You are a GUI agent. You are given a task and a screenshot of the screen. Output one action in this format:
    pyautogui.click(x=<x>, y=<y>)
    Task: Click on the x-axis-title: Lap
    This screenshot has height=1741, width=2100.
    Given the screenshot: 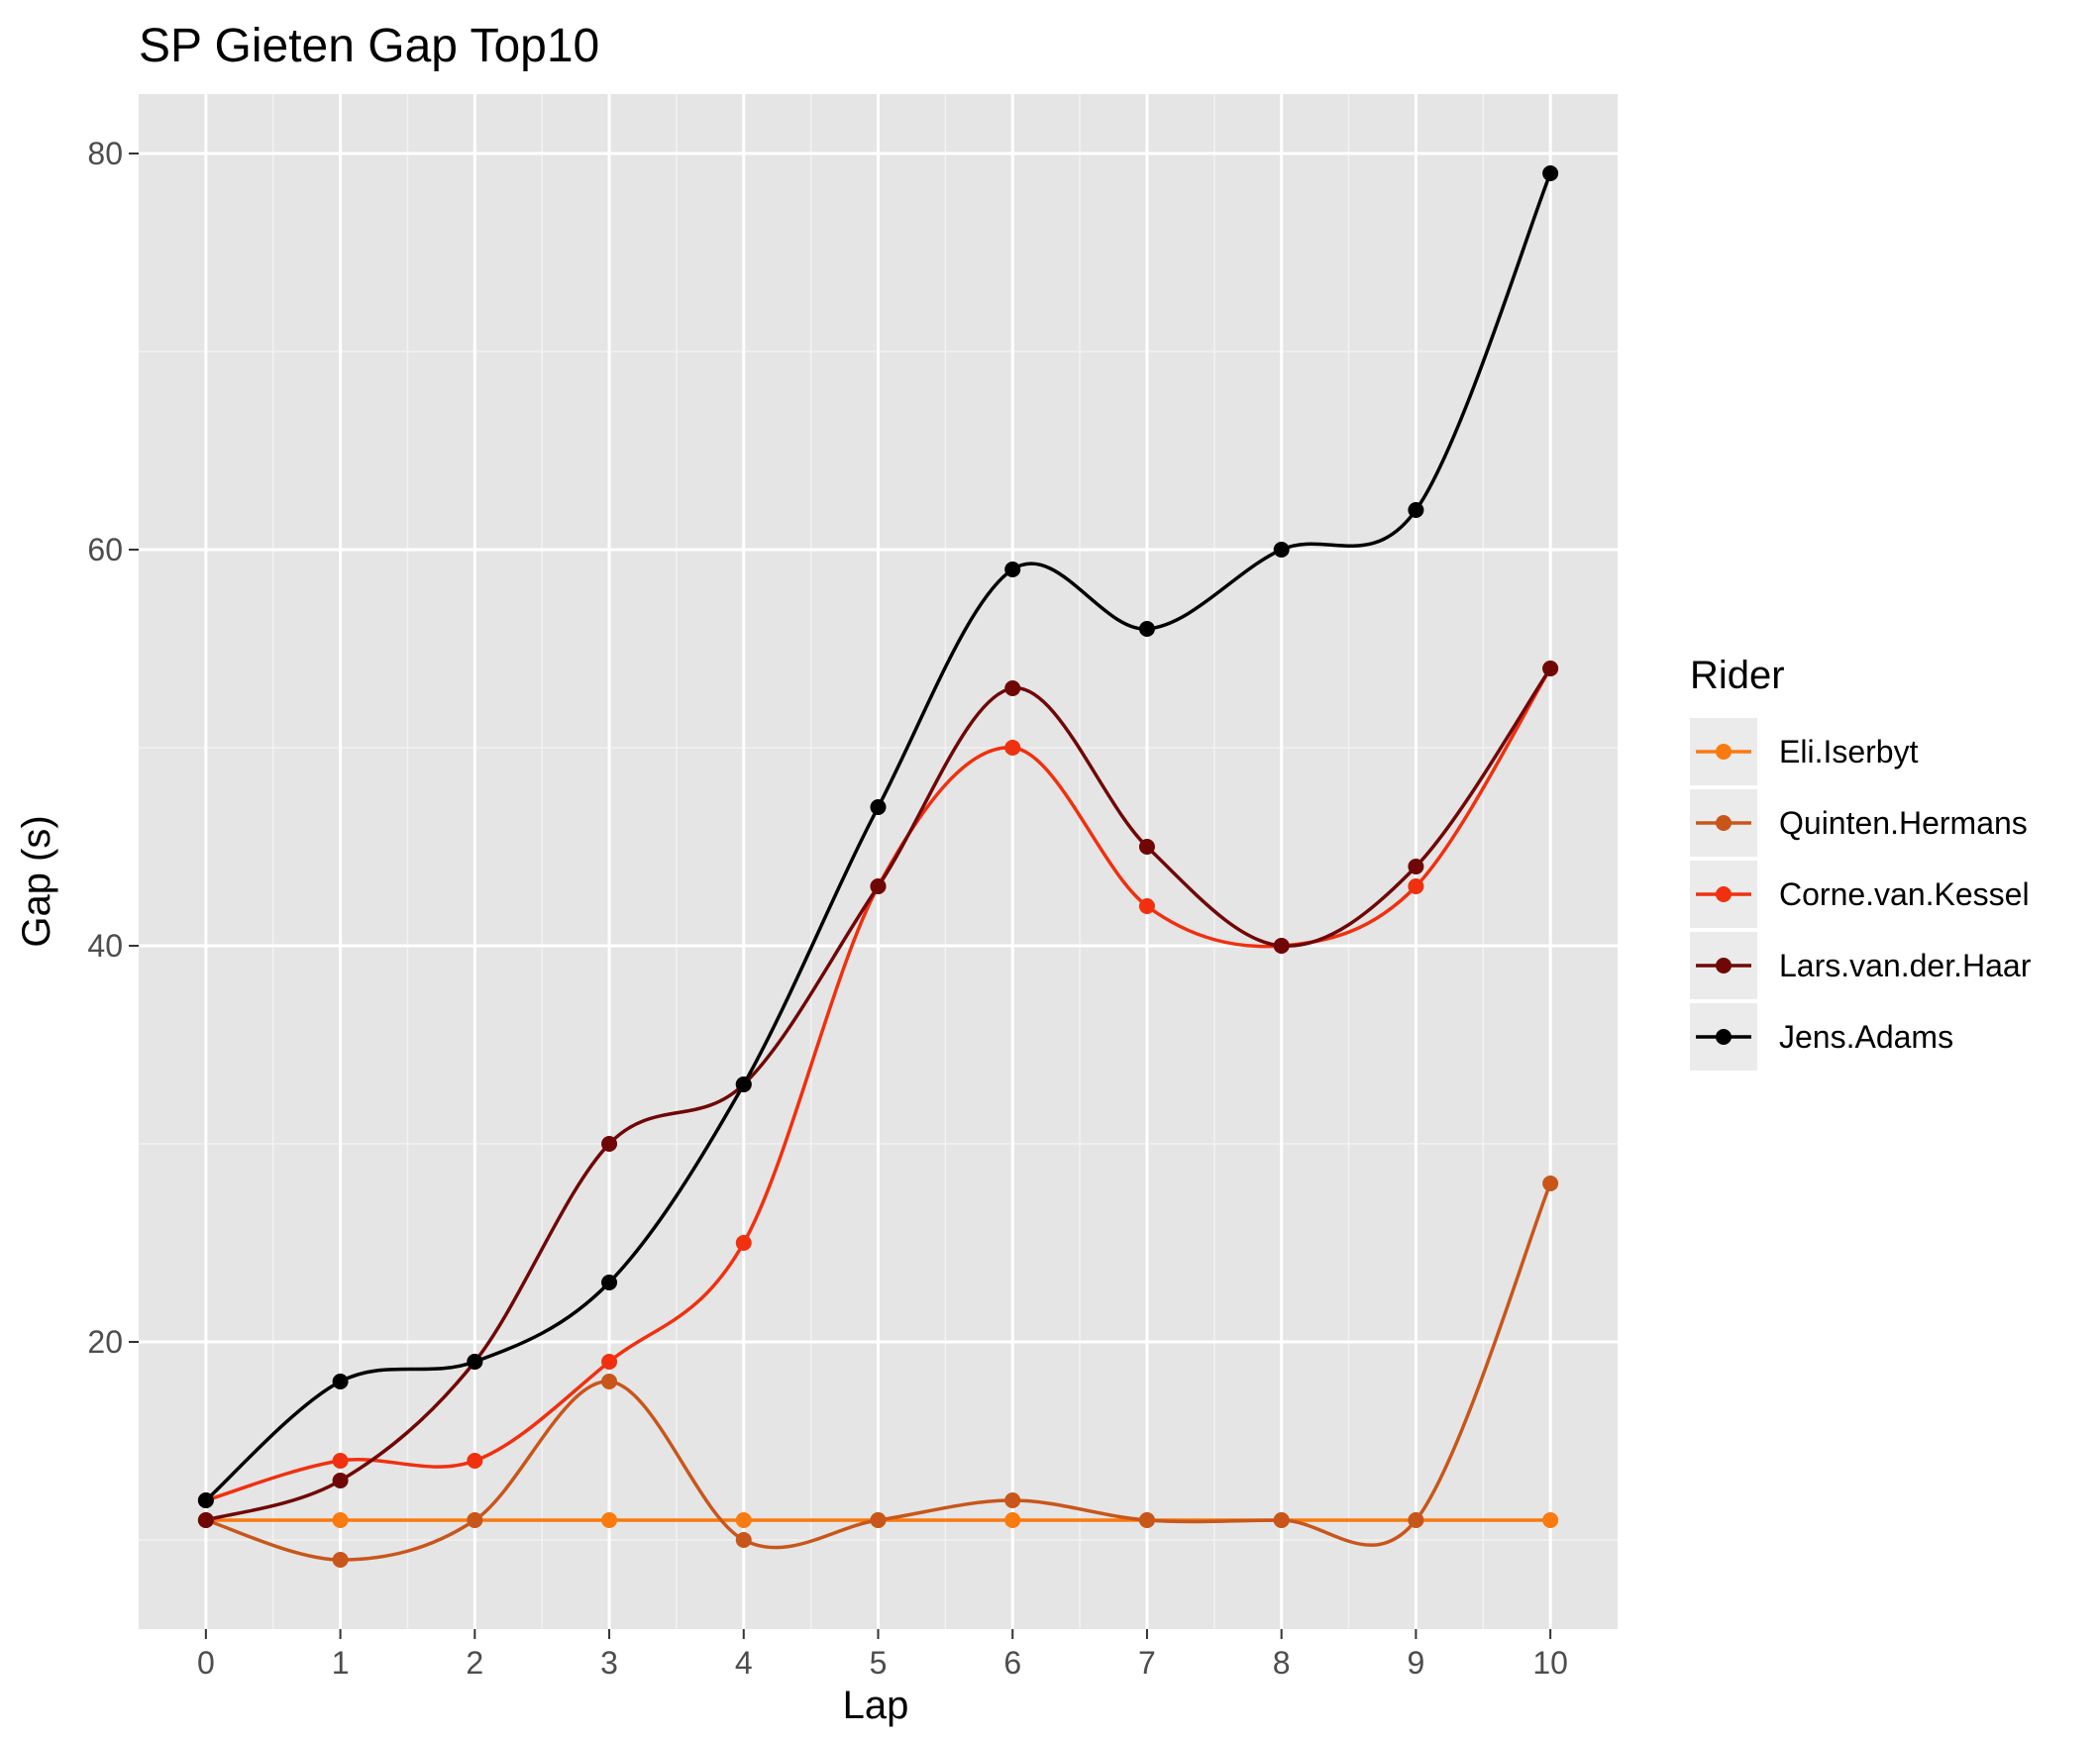 What is the action you would take?
    pyautogui.click(x=876, y=1706)
    